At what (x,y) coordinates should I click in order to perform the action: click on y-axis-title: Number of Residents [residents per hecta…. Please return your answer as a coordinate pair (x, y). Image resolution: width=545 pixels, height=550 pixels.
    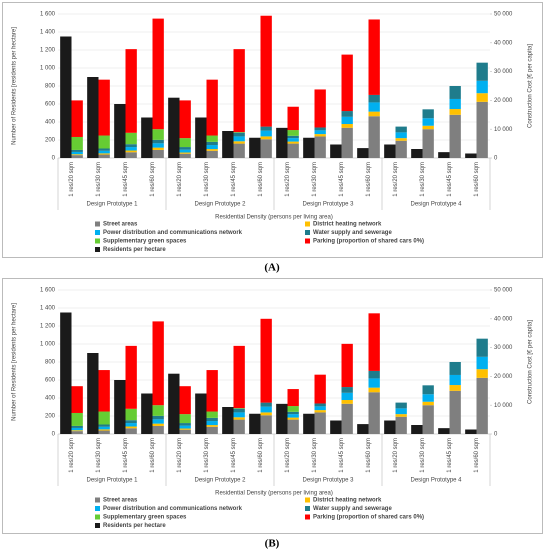
    Looking at the image, I should click on (15, 86).